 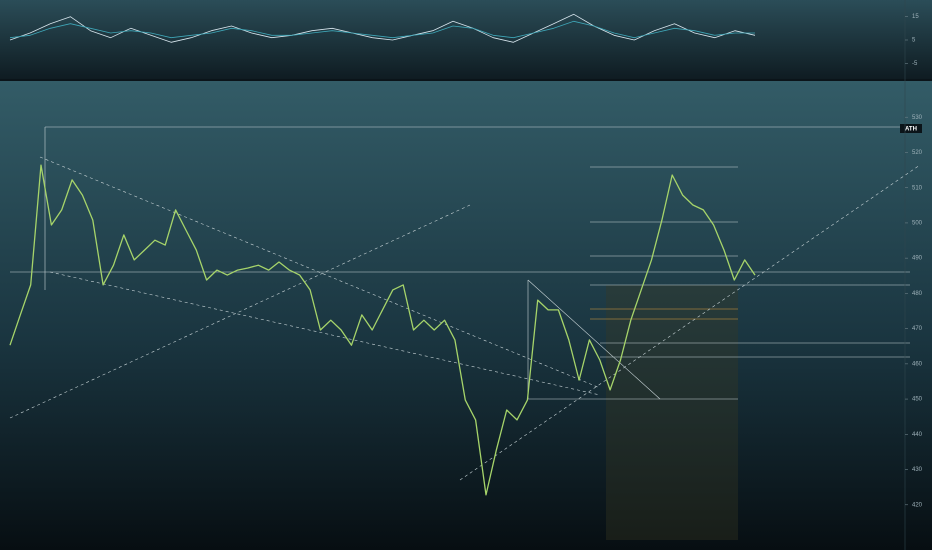 I want to click on y-tick-label: 440, so click(x=917, y=435).